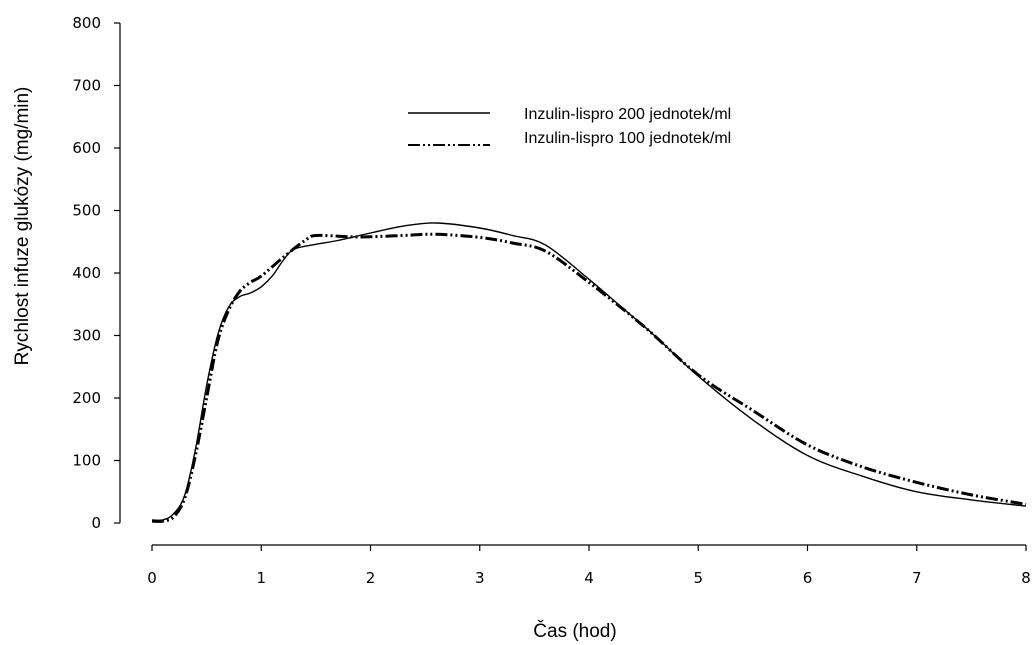  What do you see at coordinates (86, 148) in the screenshot?
I see `y-tick-label: 600` at bounding box center [86, 148].